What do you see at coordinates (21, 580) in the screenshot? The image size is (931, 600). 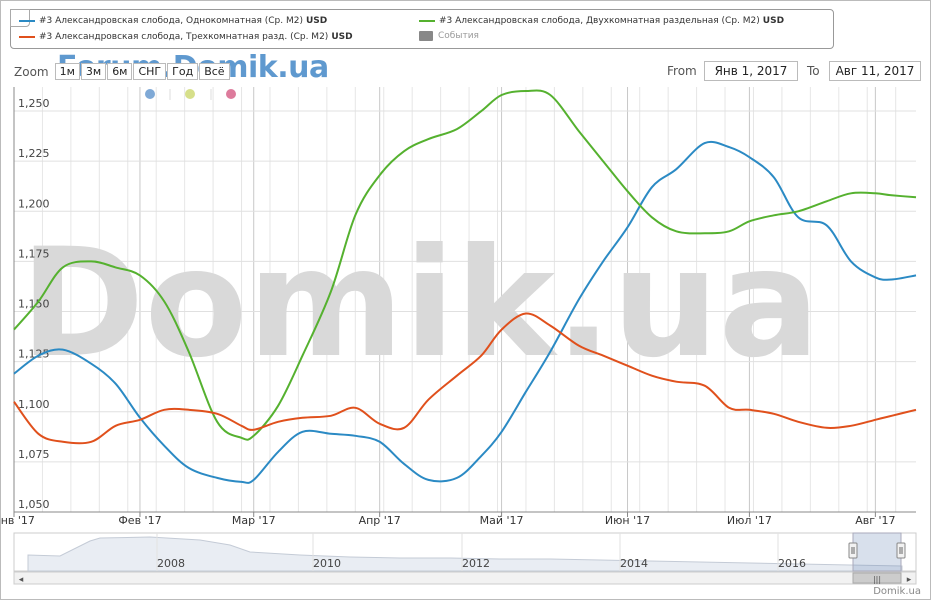 I see `scrollbar-left-arrow: ◂` at bounding box center [21, 580].